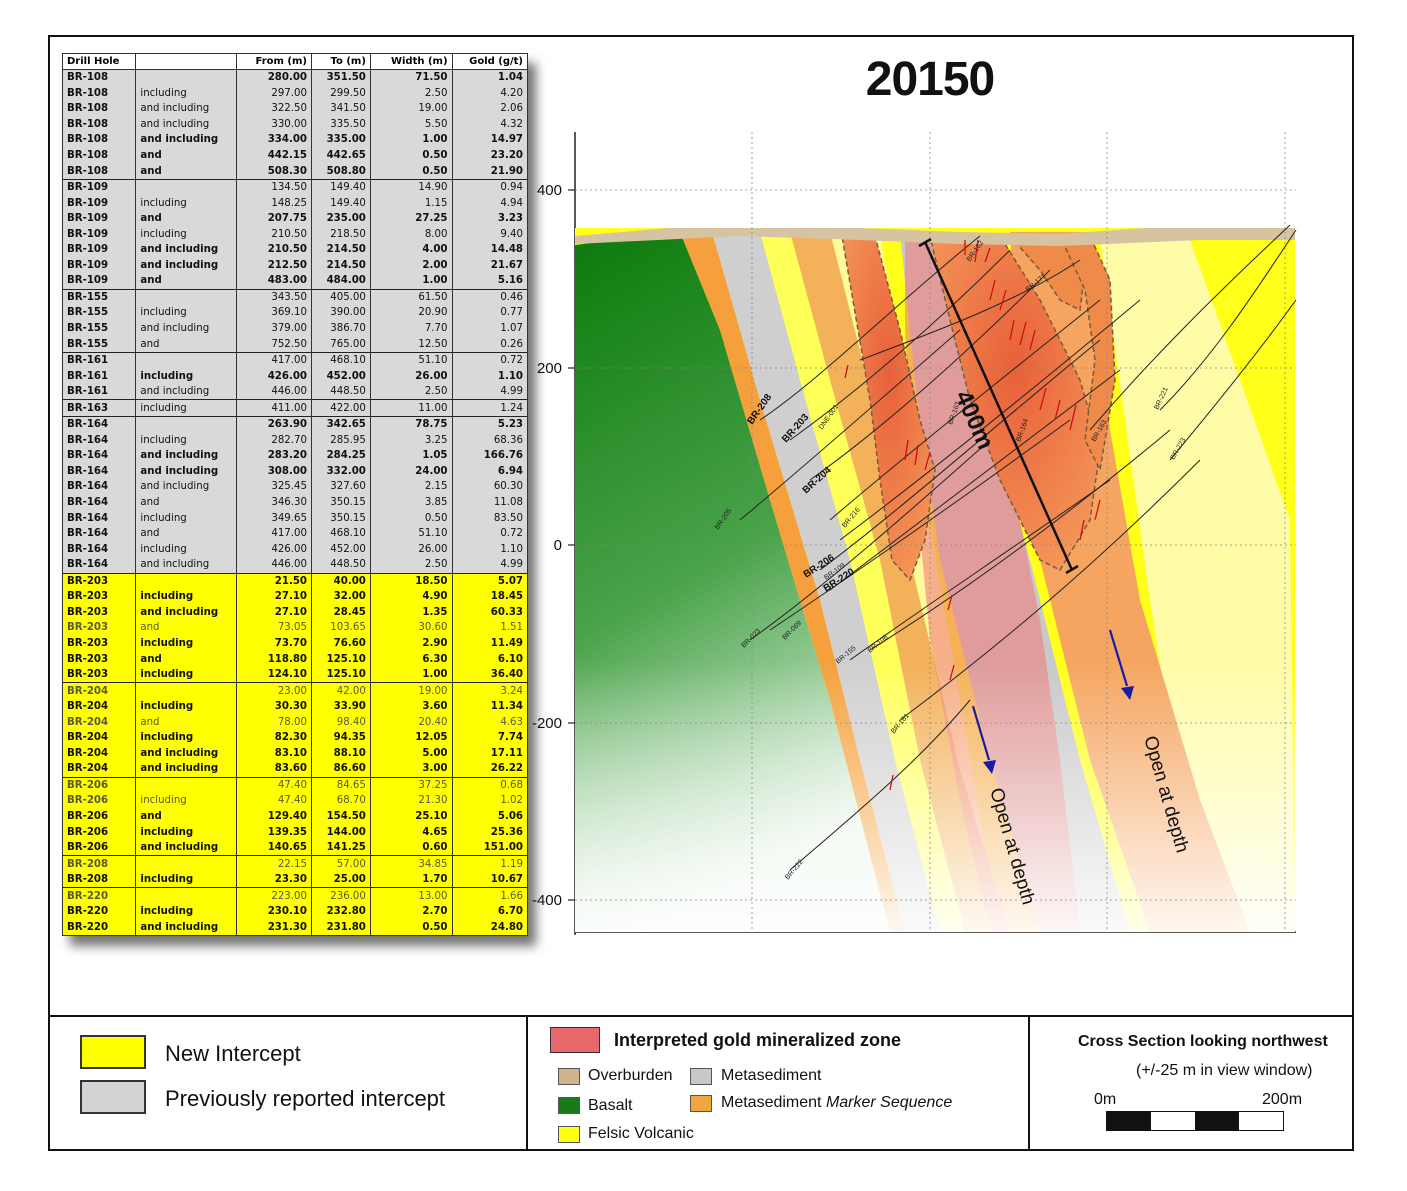 This screenshot has height=1191, width=1407. Describe the element at coordinates (274, 847) in the screenshot. I see `cell-from: 140.65` at that location.